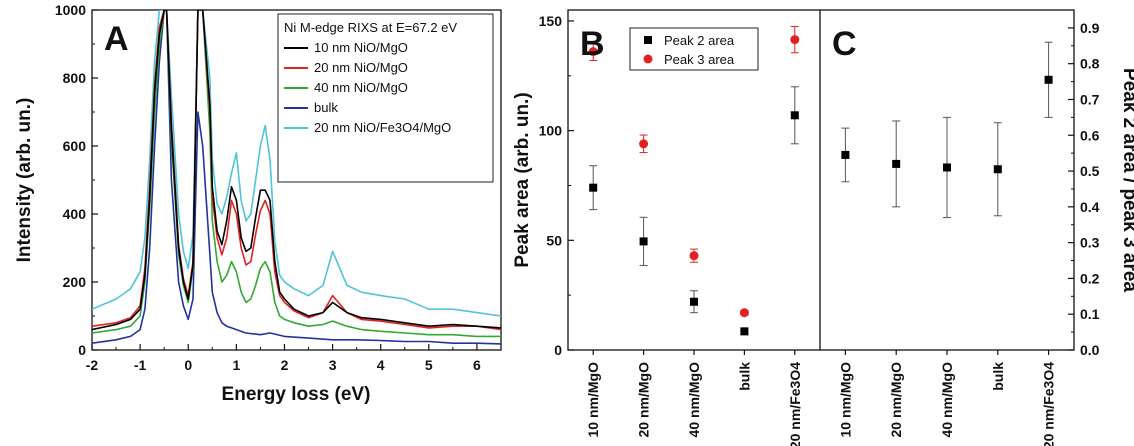 The height and width of the screenshot is (446, 1134). I want to click on panel-b-category-label: 10 nm/MgO, so click(593, 400).